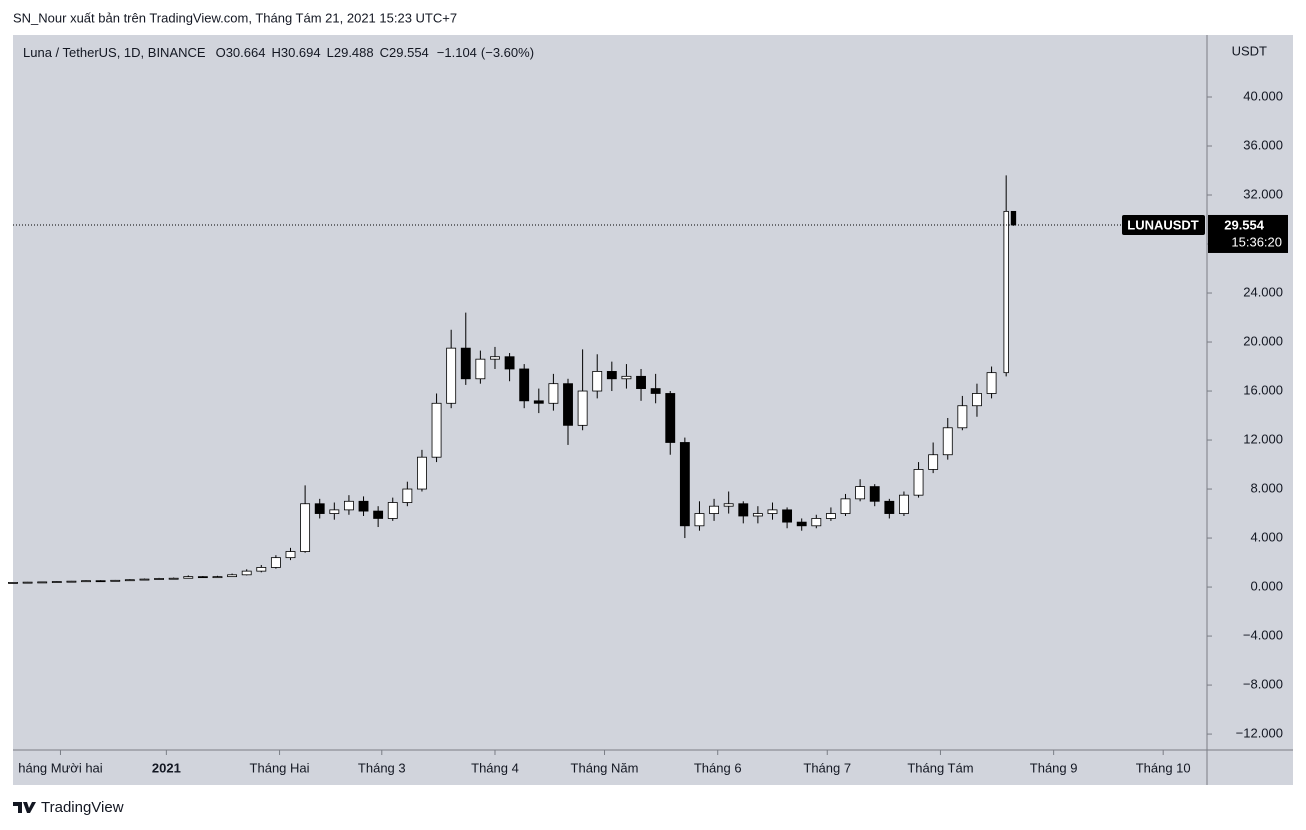 The height and width of the screenshot is (830, 1306). I want to click on y-tick-label: 24.000, so click(1263, 291).